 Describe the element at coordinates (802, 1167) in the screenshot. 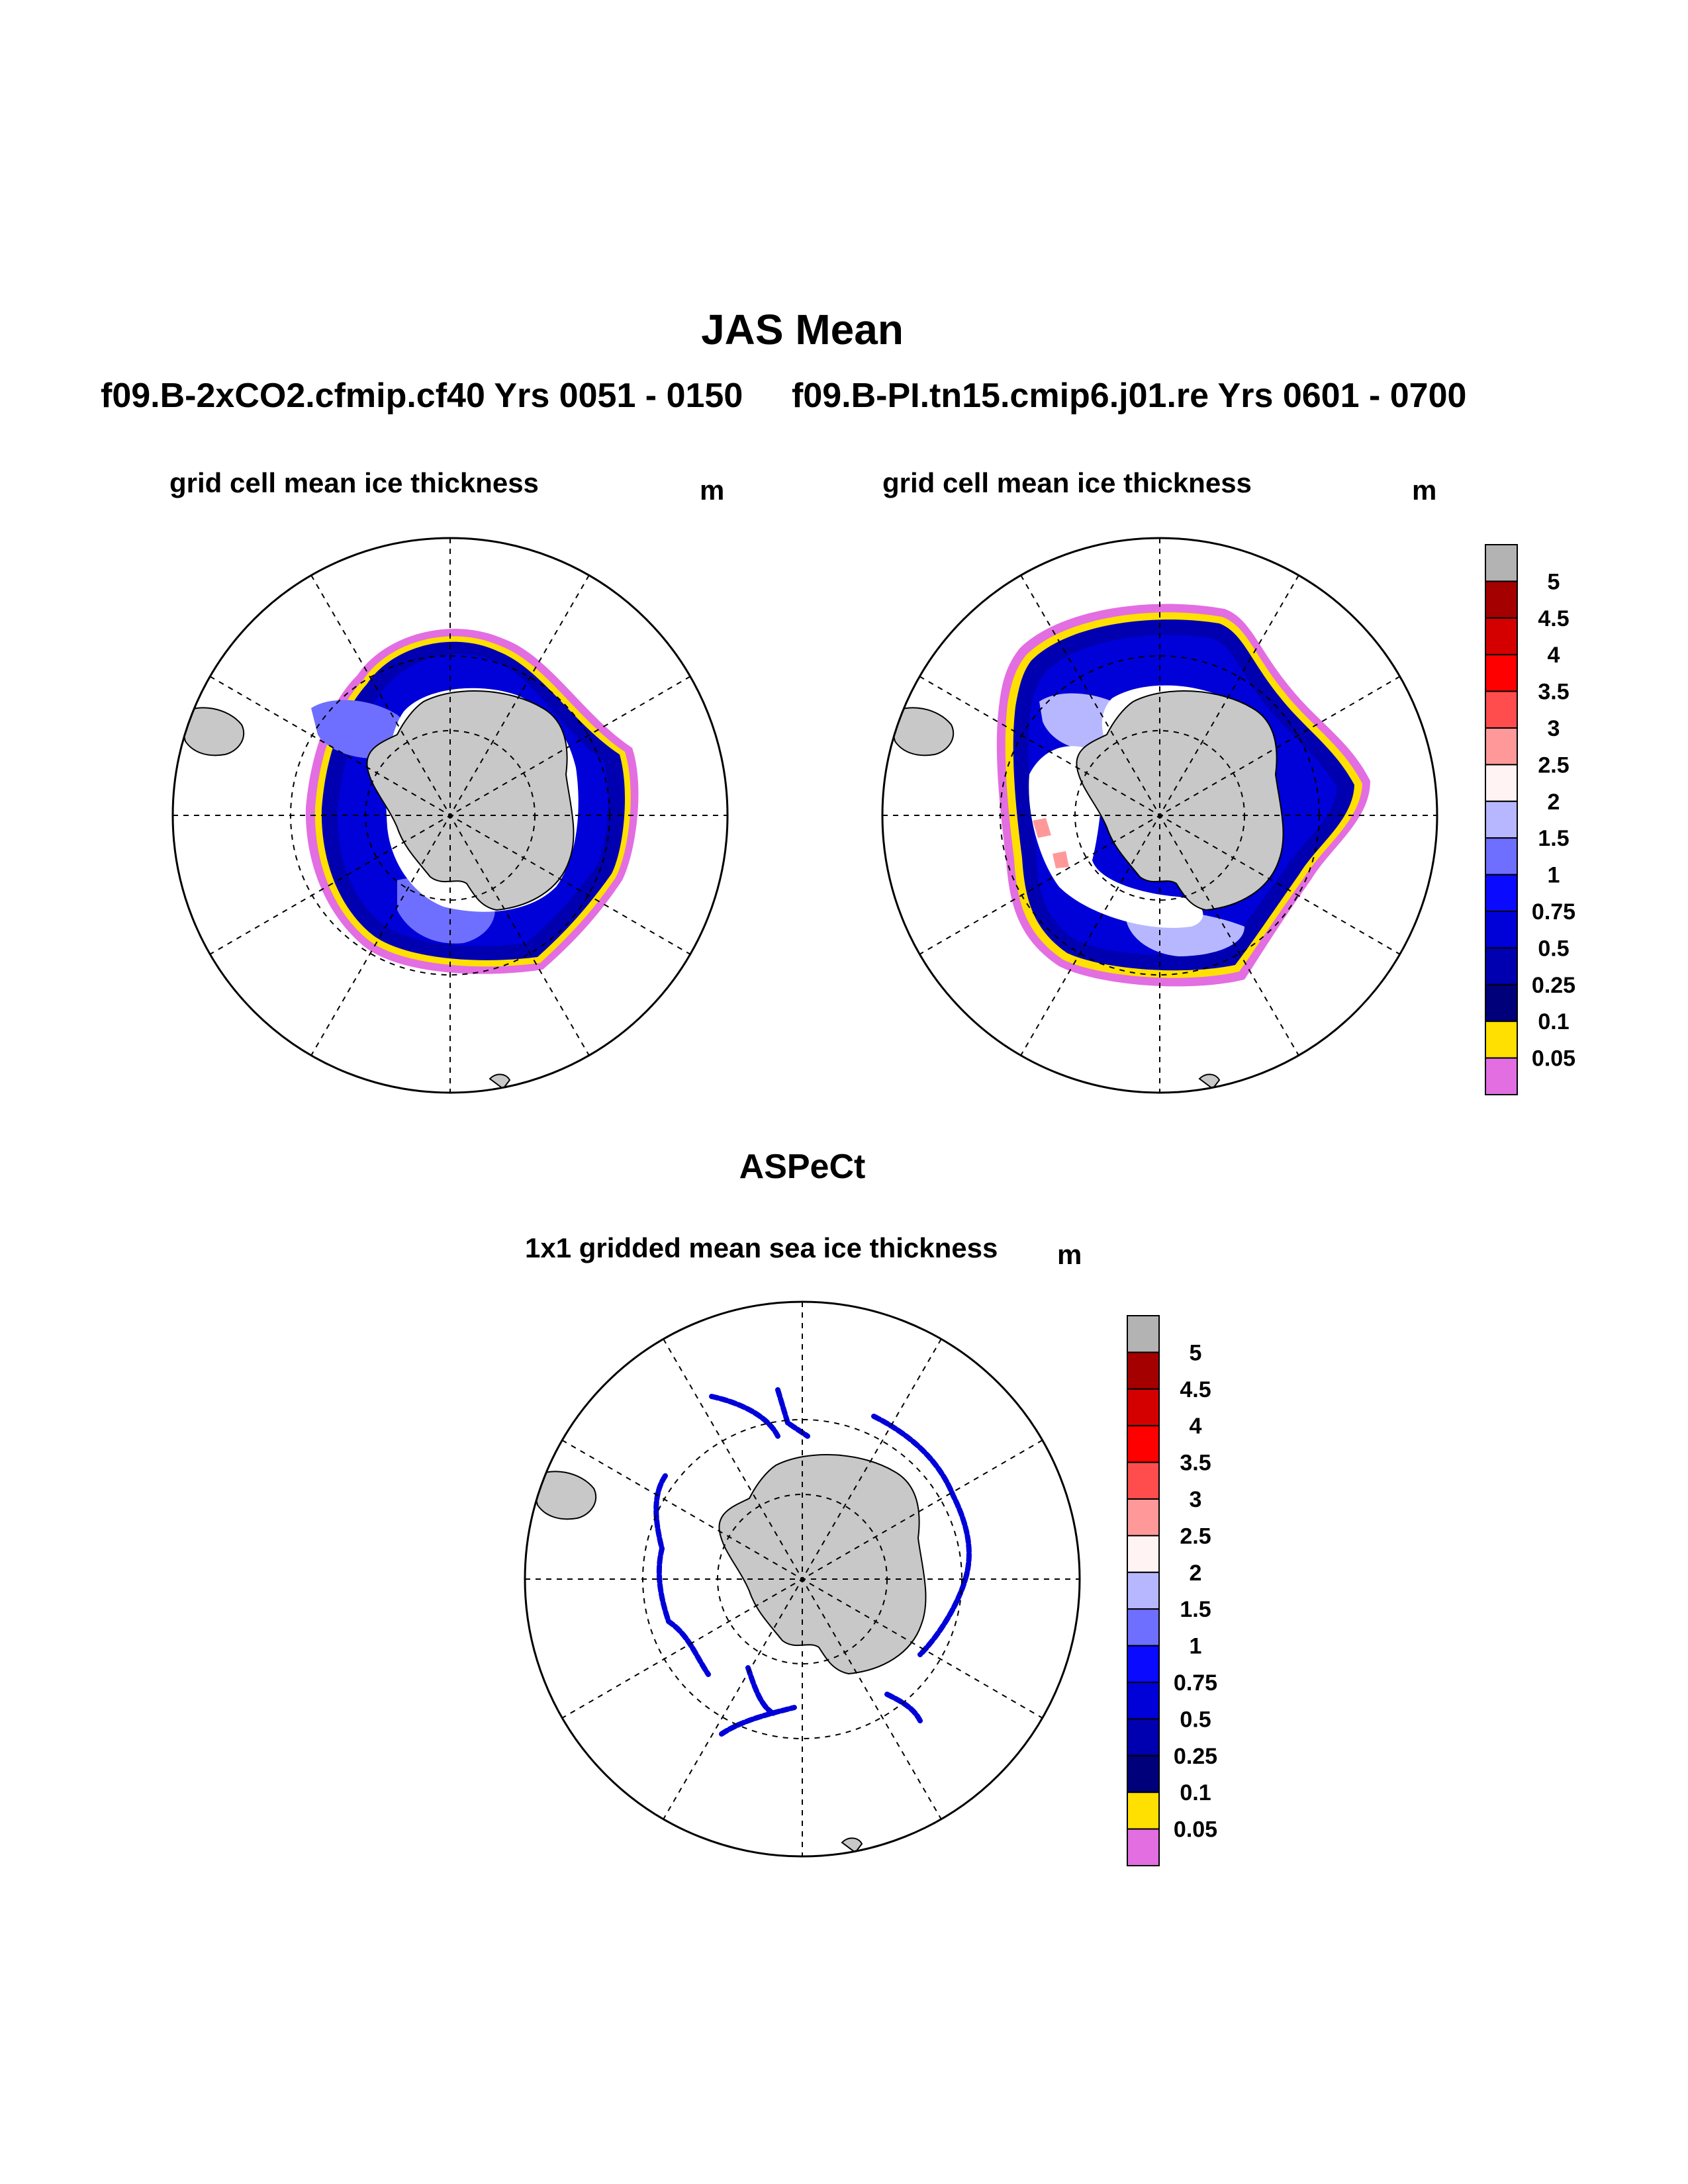

I see `obs-title: ASPeCt` at that location.